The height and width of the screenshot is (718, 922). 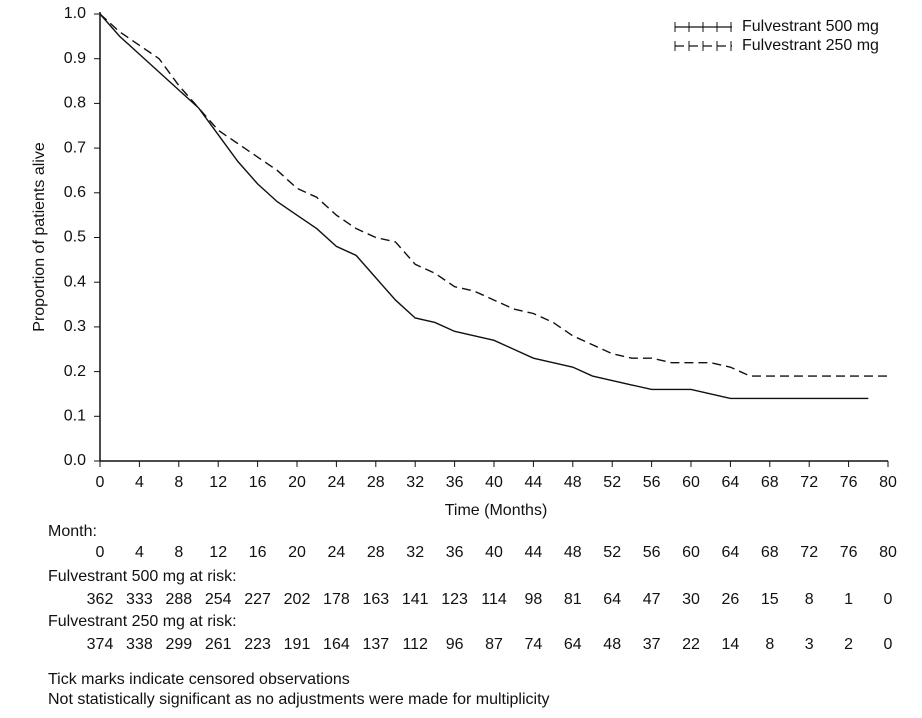 What do you see at coordinates (888, 552) in the screenshot?
I see `risk-month: 80` at bounding box center [888, 552].